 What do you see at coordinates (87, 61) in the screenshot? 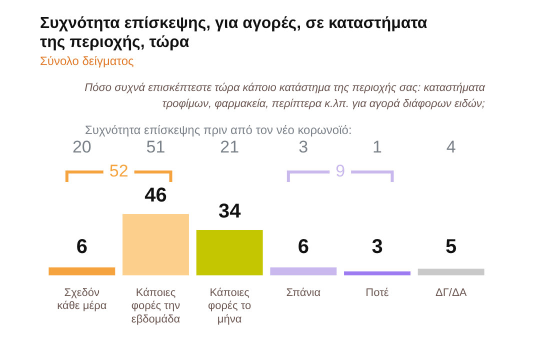
I see `chart-subtitle: Σύνολο δείγματος` at bounding box center [87, 61].